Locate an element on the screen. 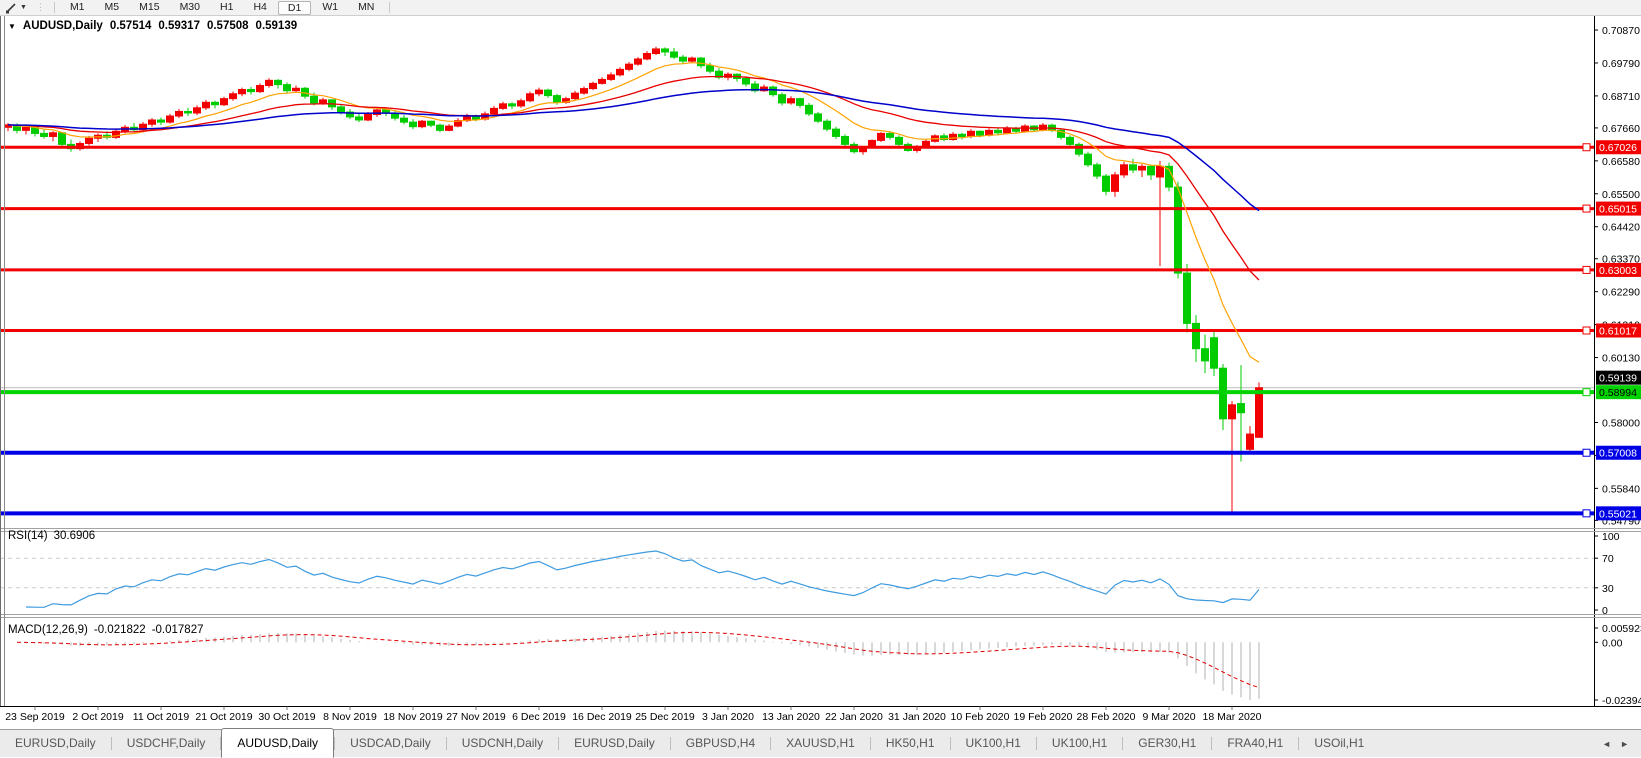 The image size is (1641, 758). svg-text: 30 is located at coordinates (1608, 589).